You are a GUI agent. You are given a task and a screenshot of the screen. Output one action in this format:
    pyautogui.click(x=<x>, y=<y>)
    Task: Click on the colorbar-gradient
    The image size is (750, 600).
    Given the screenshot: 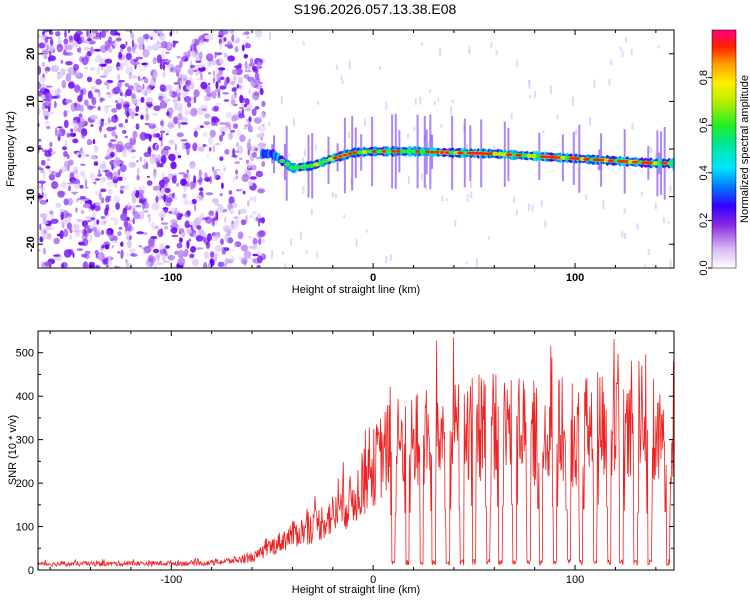 What is the action you would take?
    pyautogui.click(x=724, y=149)
    